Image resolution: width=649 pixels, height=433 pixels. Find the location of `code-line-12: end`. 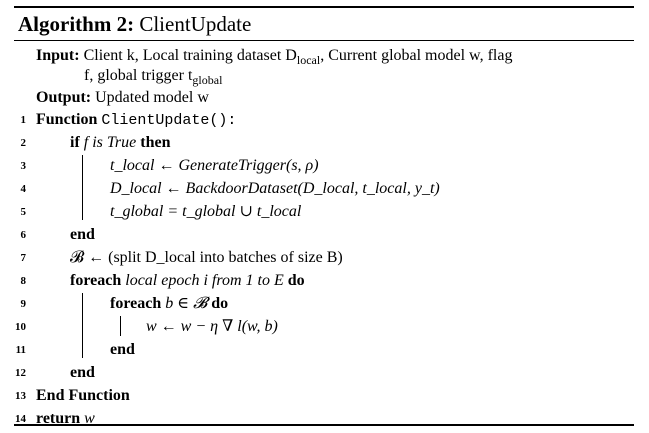

code-line-12: end is located at coordinates (82, 373).